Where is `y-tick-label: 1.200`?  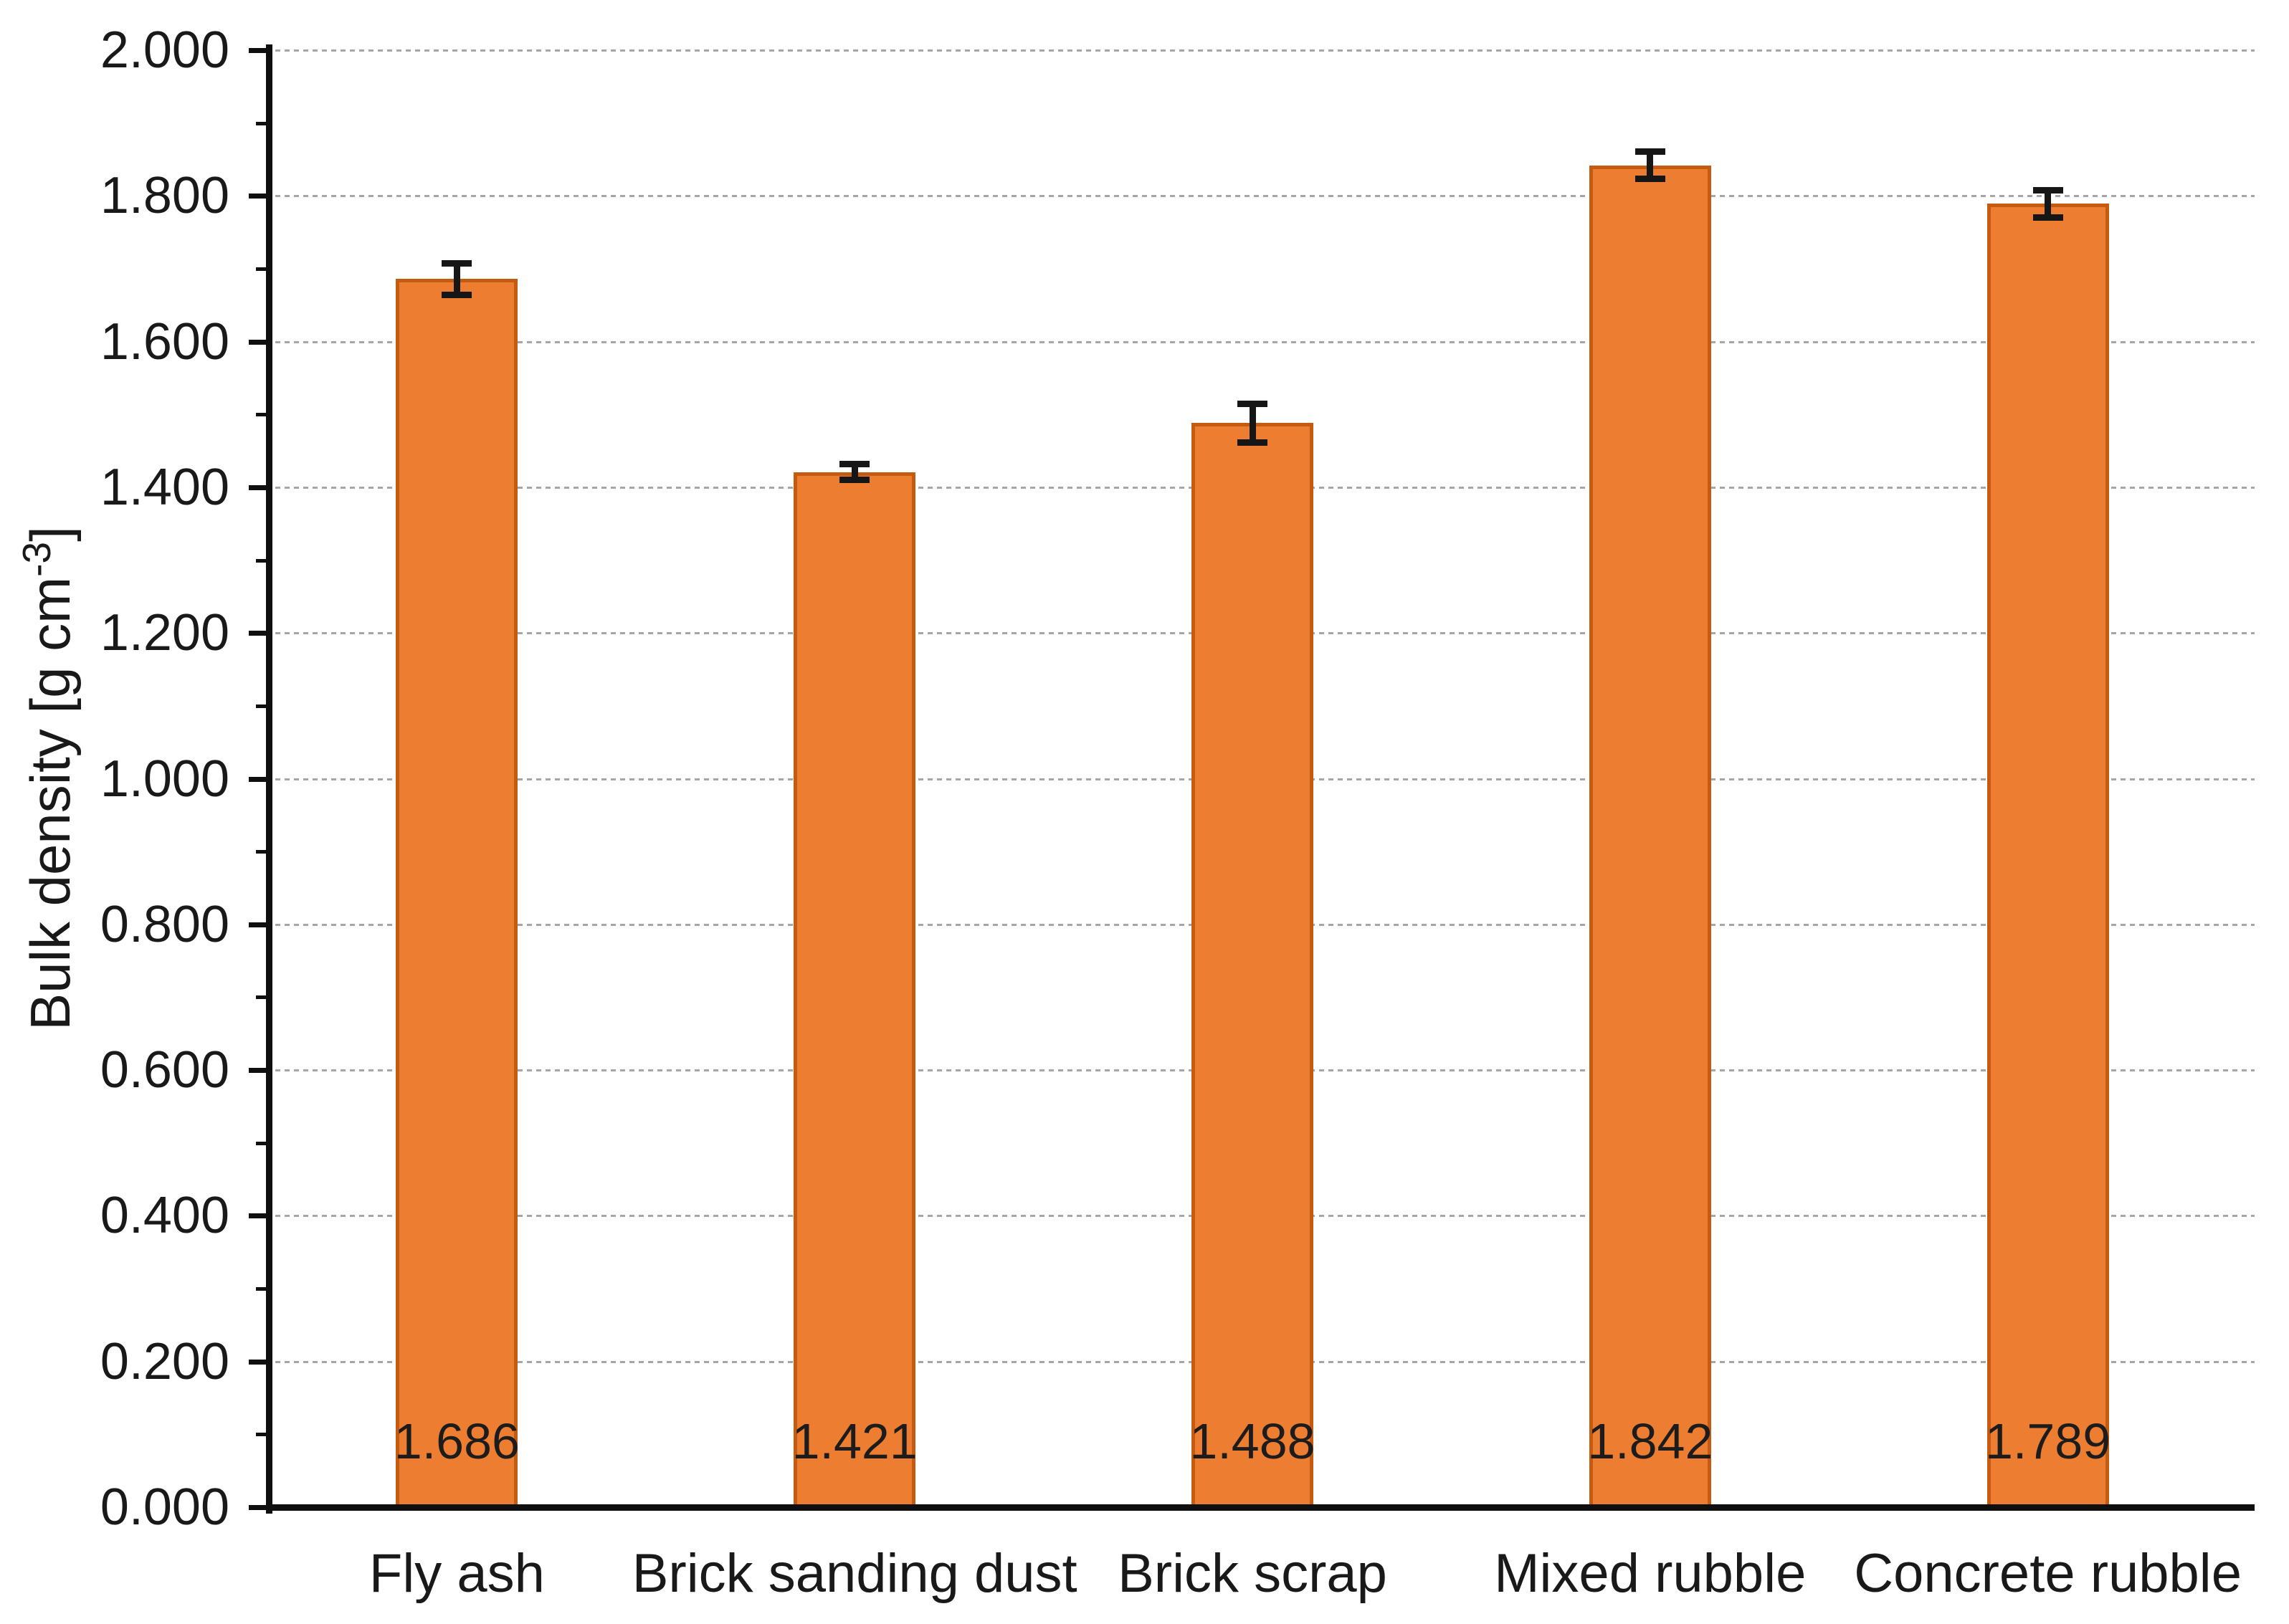 y-tick-label: 1.200 is located at coordinates (164, 633).